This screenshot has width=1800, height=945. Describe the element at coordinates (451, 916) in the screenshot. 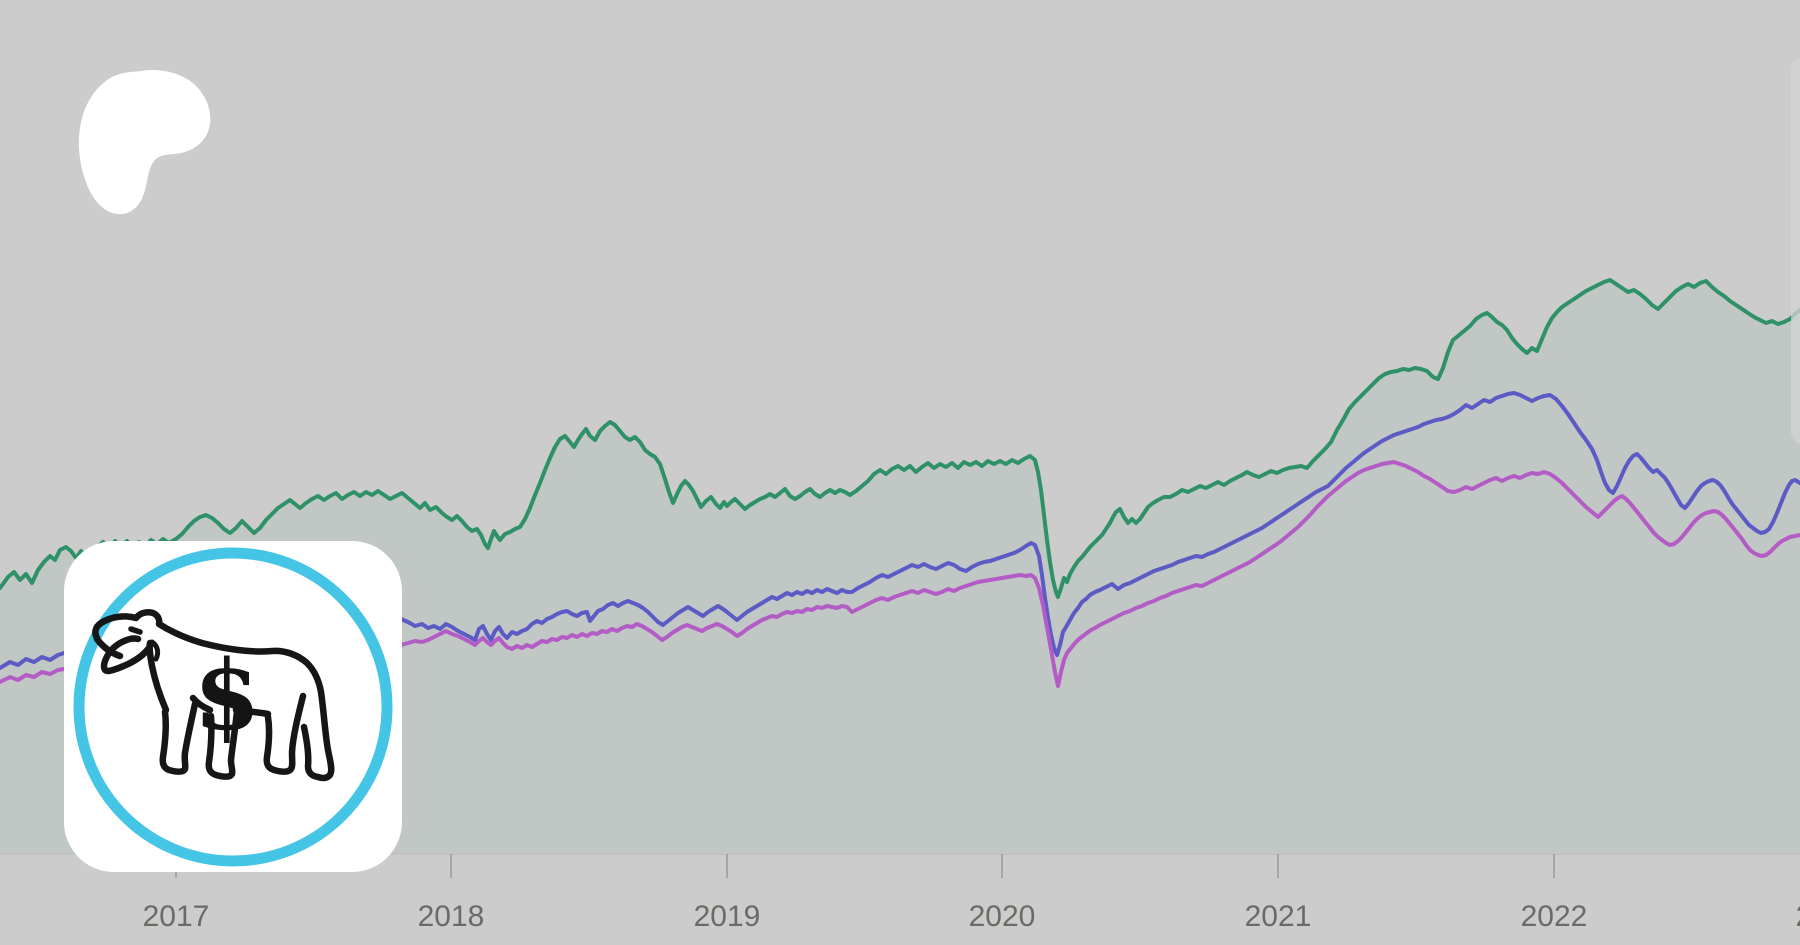

I see `x-axis-label: 2018` at that location.